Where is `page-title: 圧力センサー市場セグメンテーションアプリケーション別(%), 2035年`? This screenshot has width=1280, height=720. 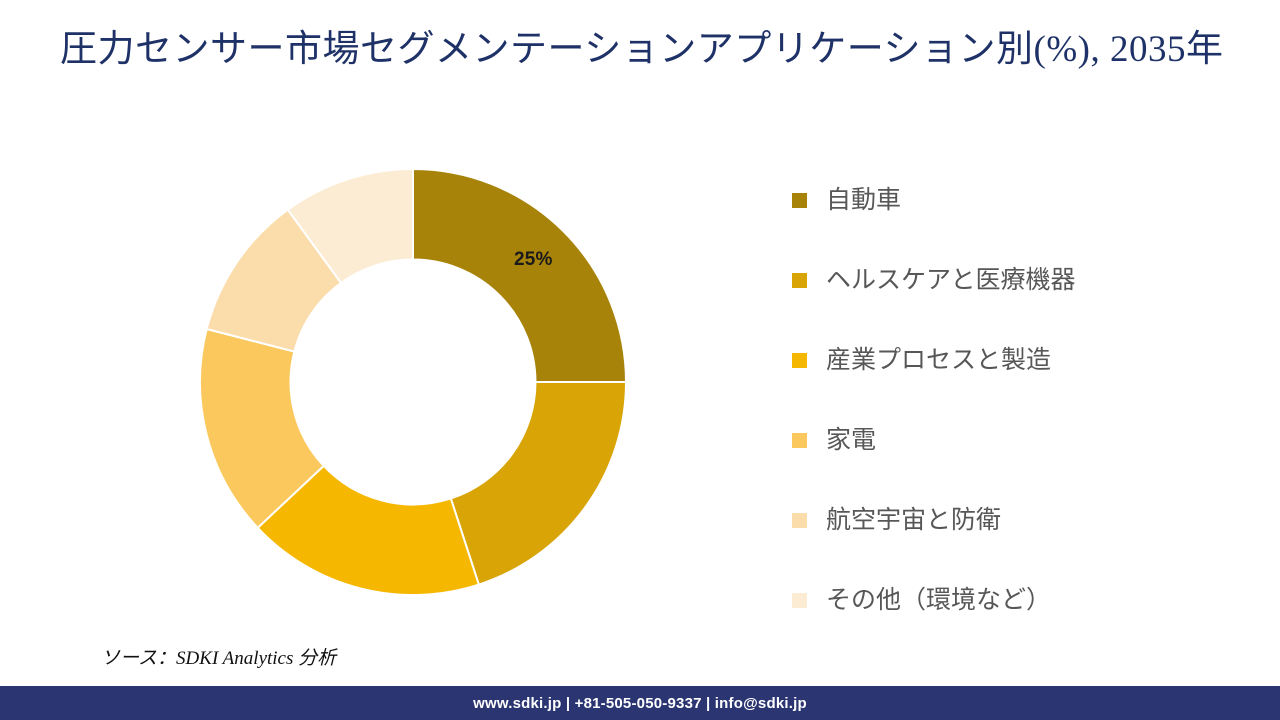 page-title: 圧力センサー市場セグメンテーションアプリケーション別(%), 2035年 is located at coordinates (642, 49).